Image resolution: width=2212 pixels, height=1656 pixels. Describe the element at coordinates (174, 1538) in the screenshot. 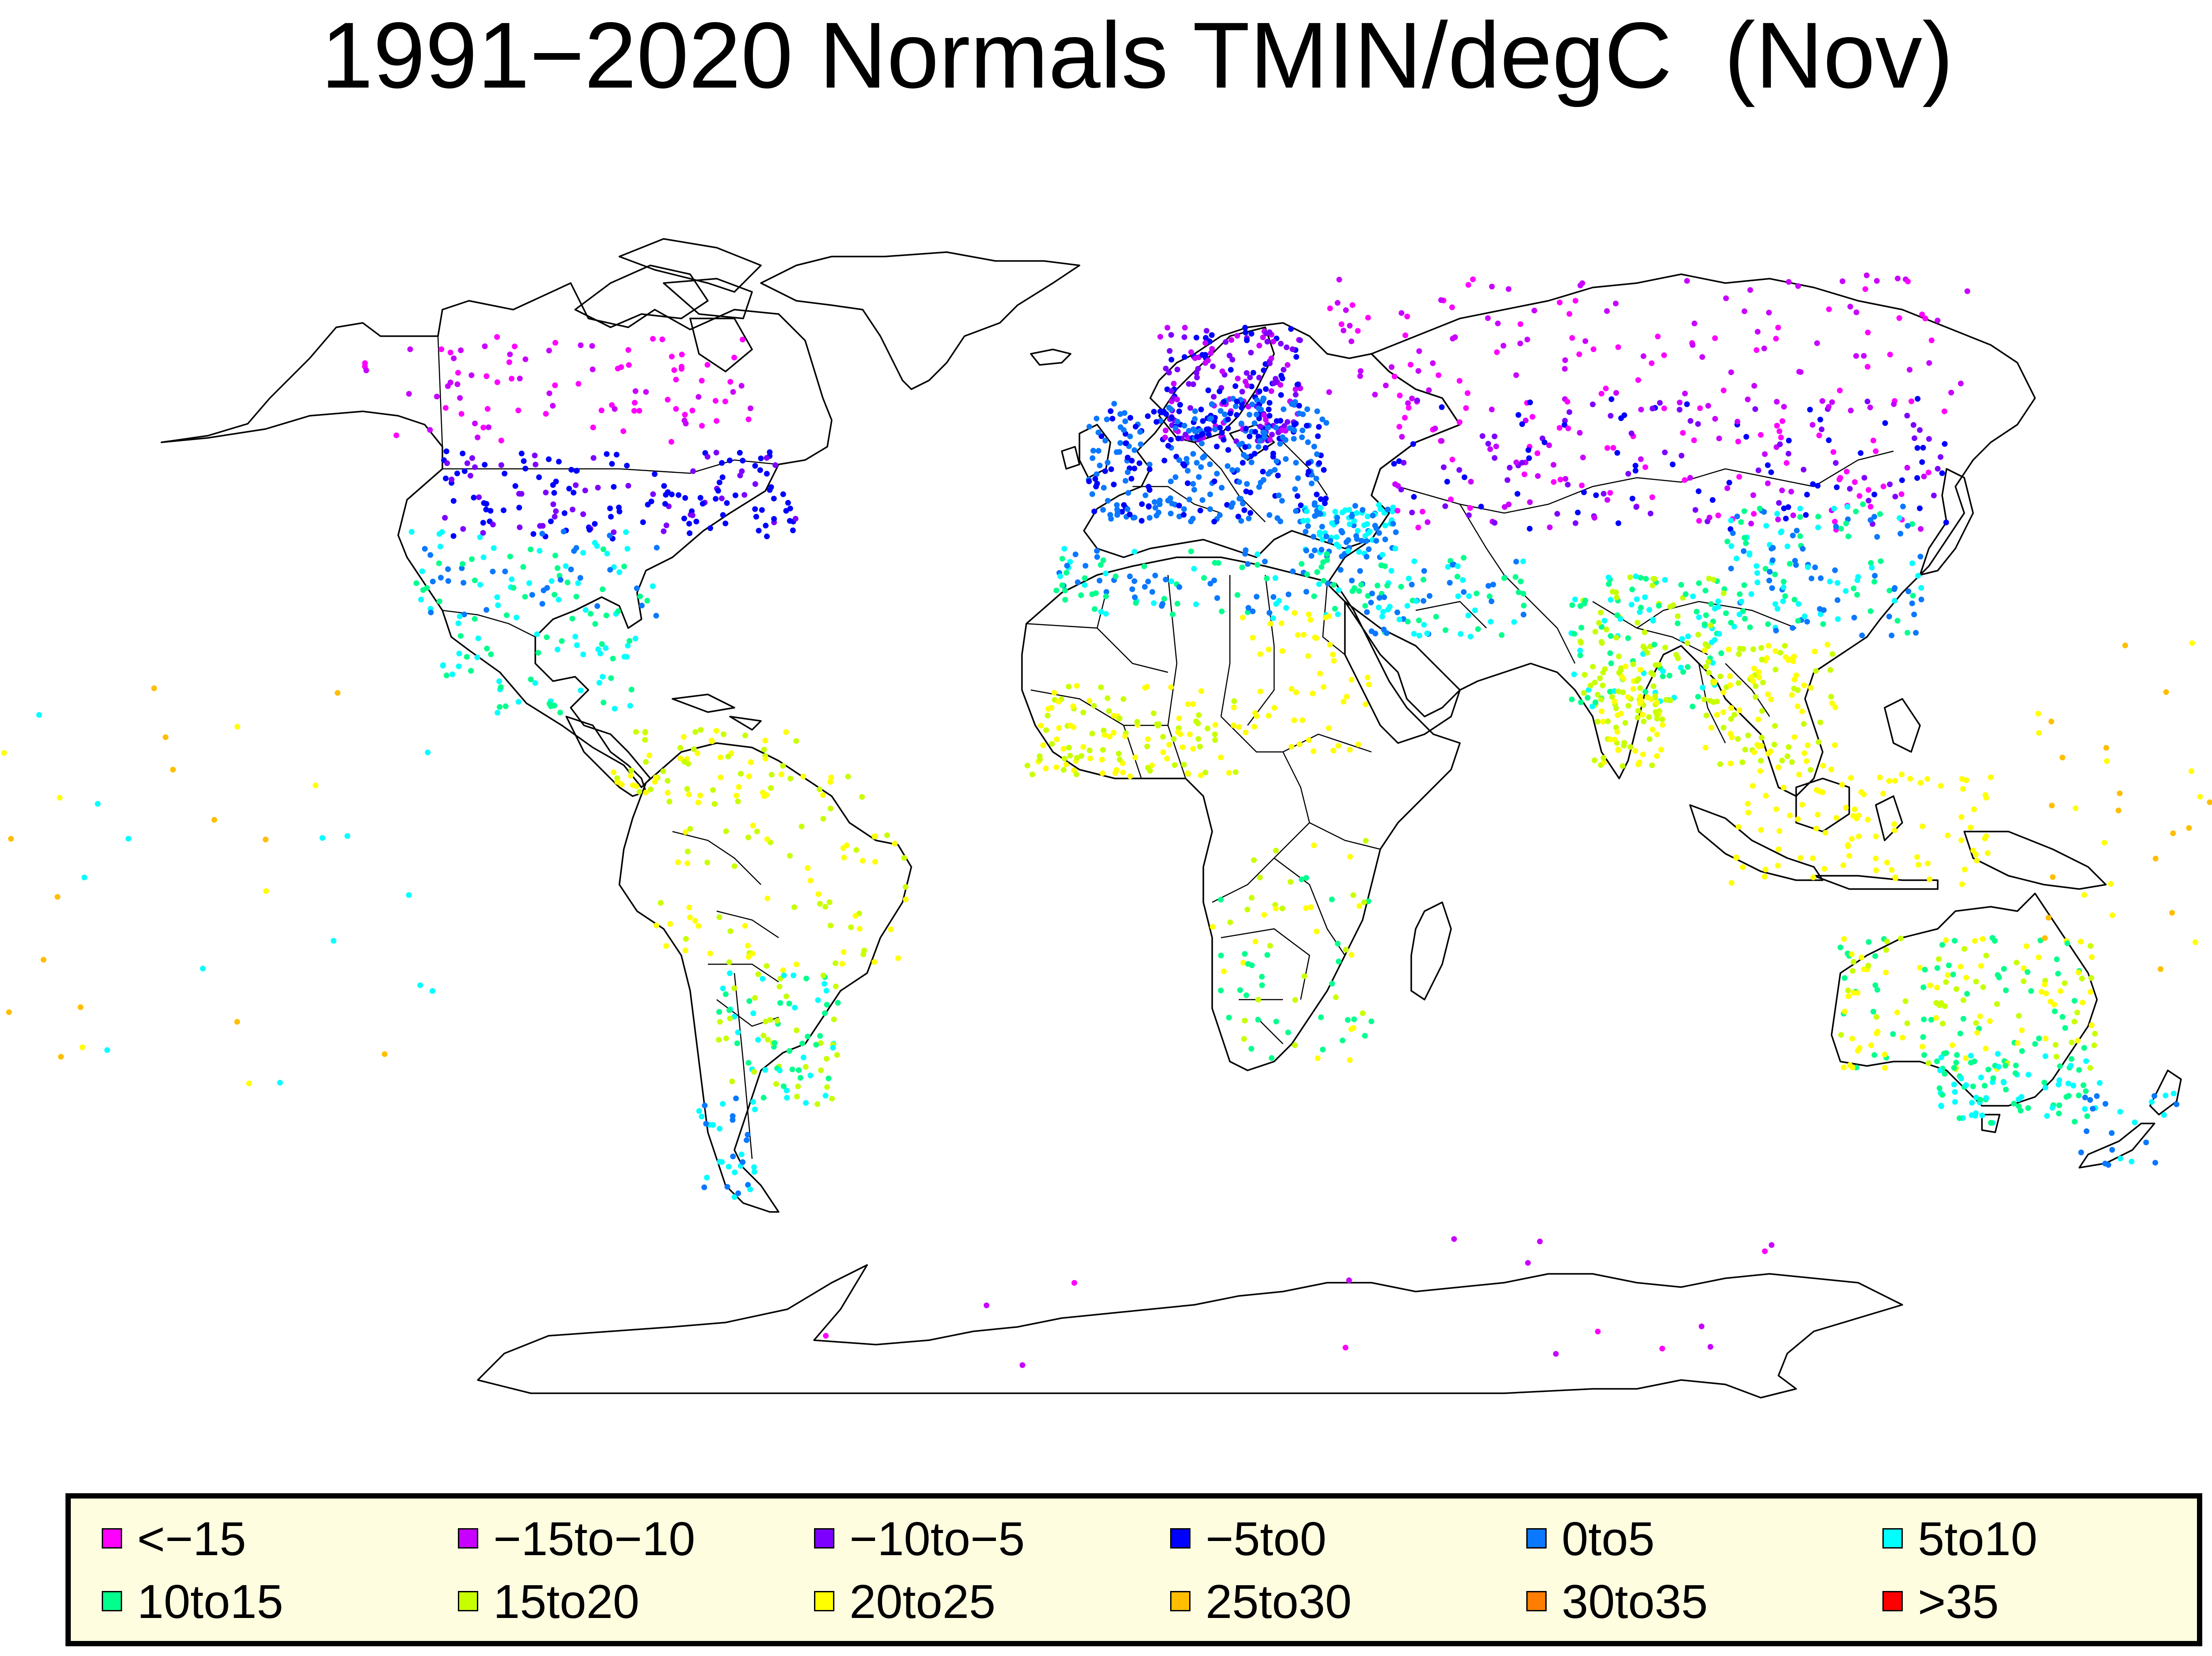

I see `legend-item: <−15` at that location.